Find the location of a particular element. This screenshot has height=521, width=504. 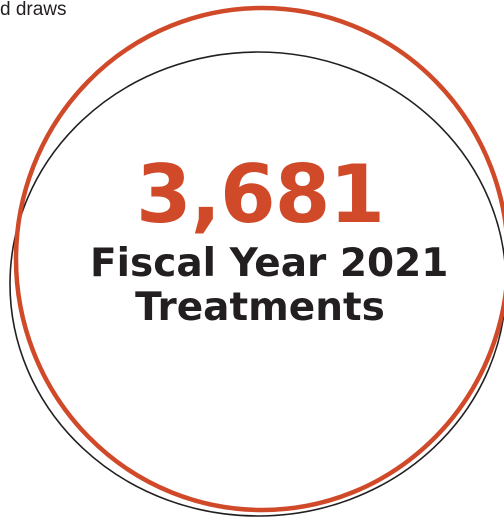

cropped-text-fragment: d draws is located at coordinates (33, 10).